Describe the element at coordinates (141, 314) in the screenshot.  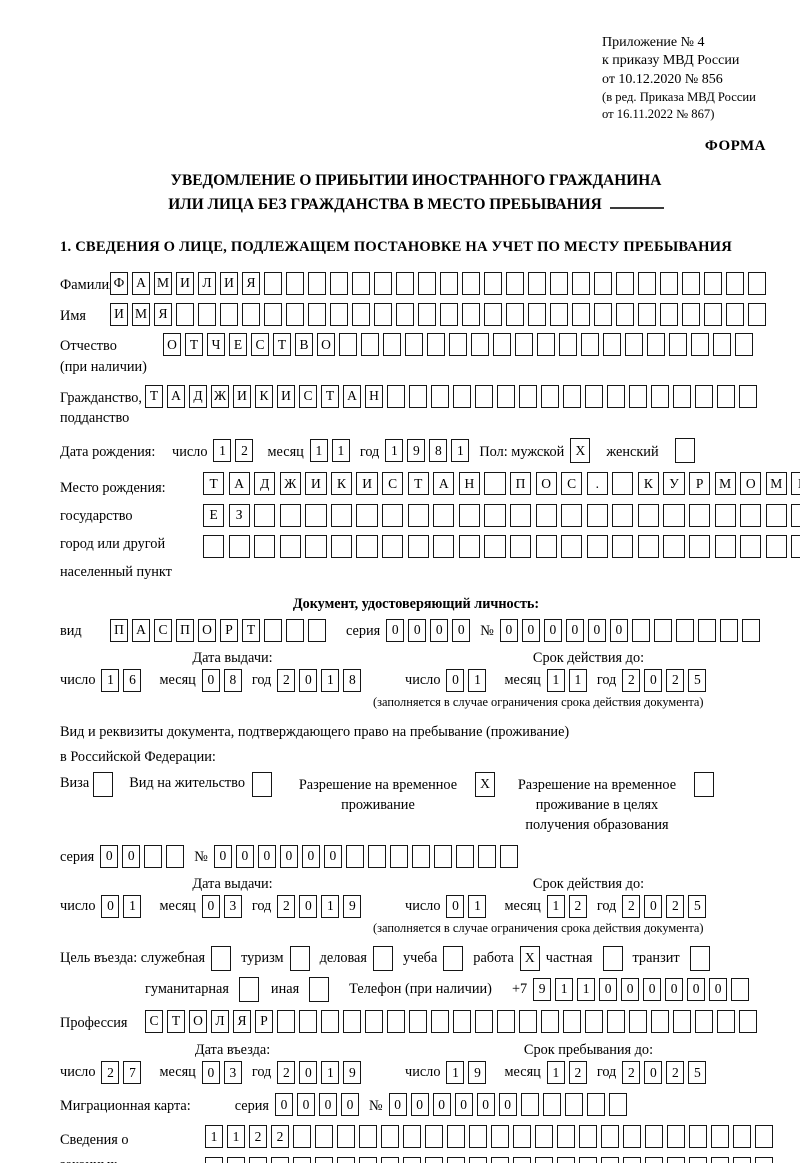
I see `form-cell: М` at that location.